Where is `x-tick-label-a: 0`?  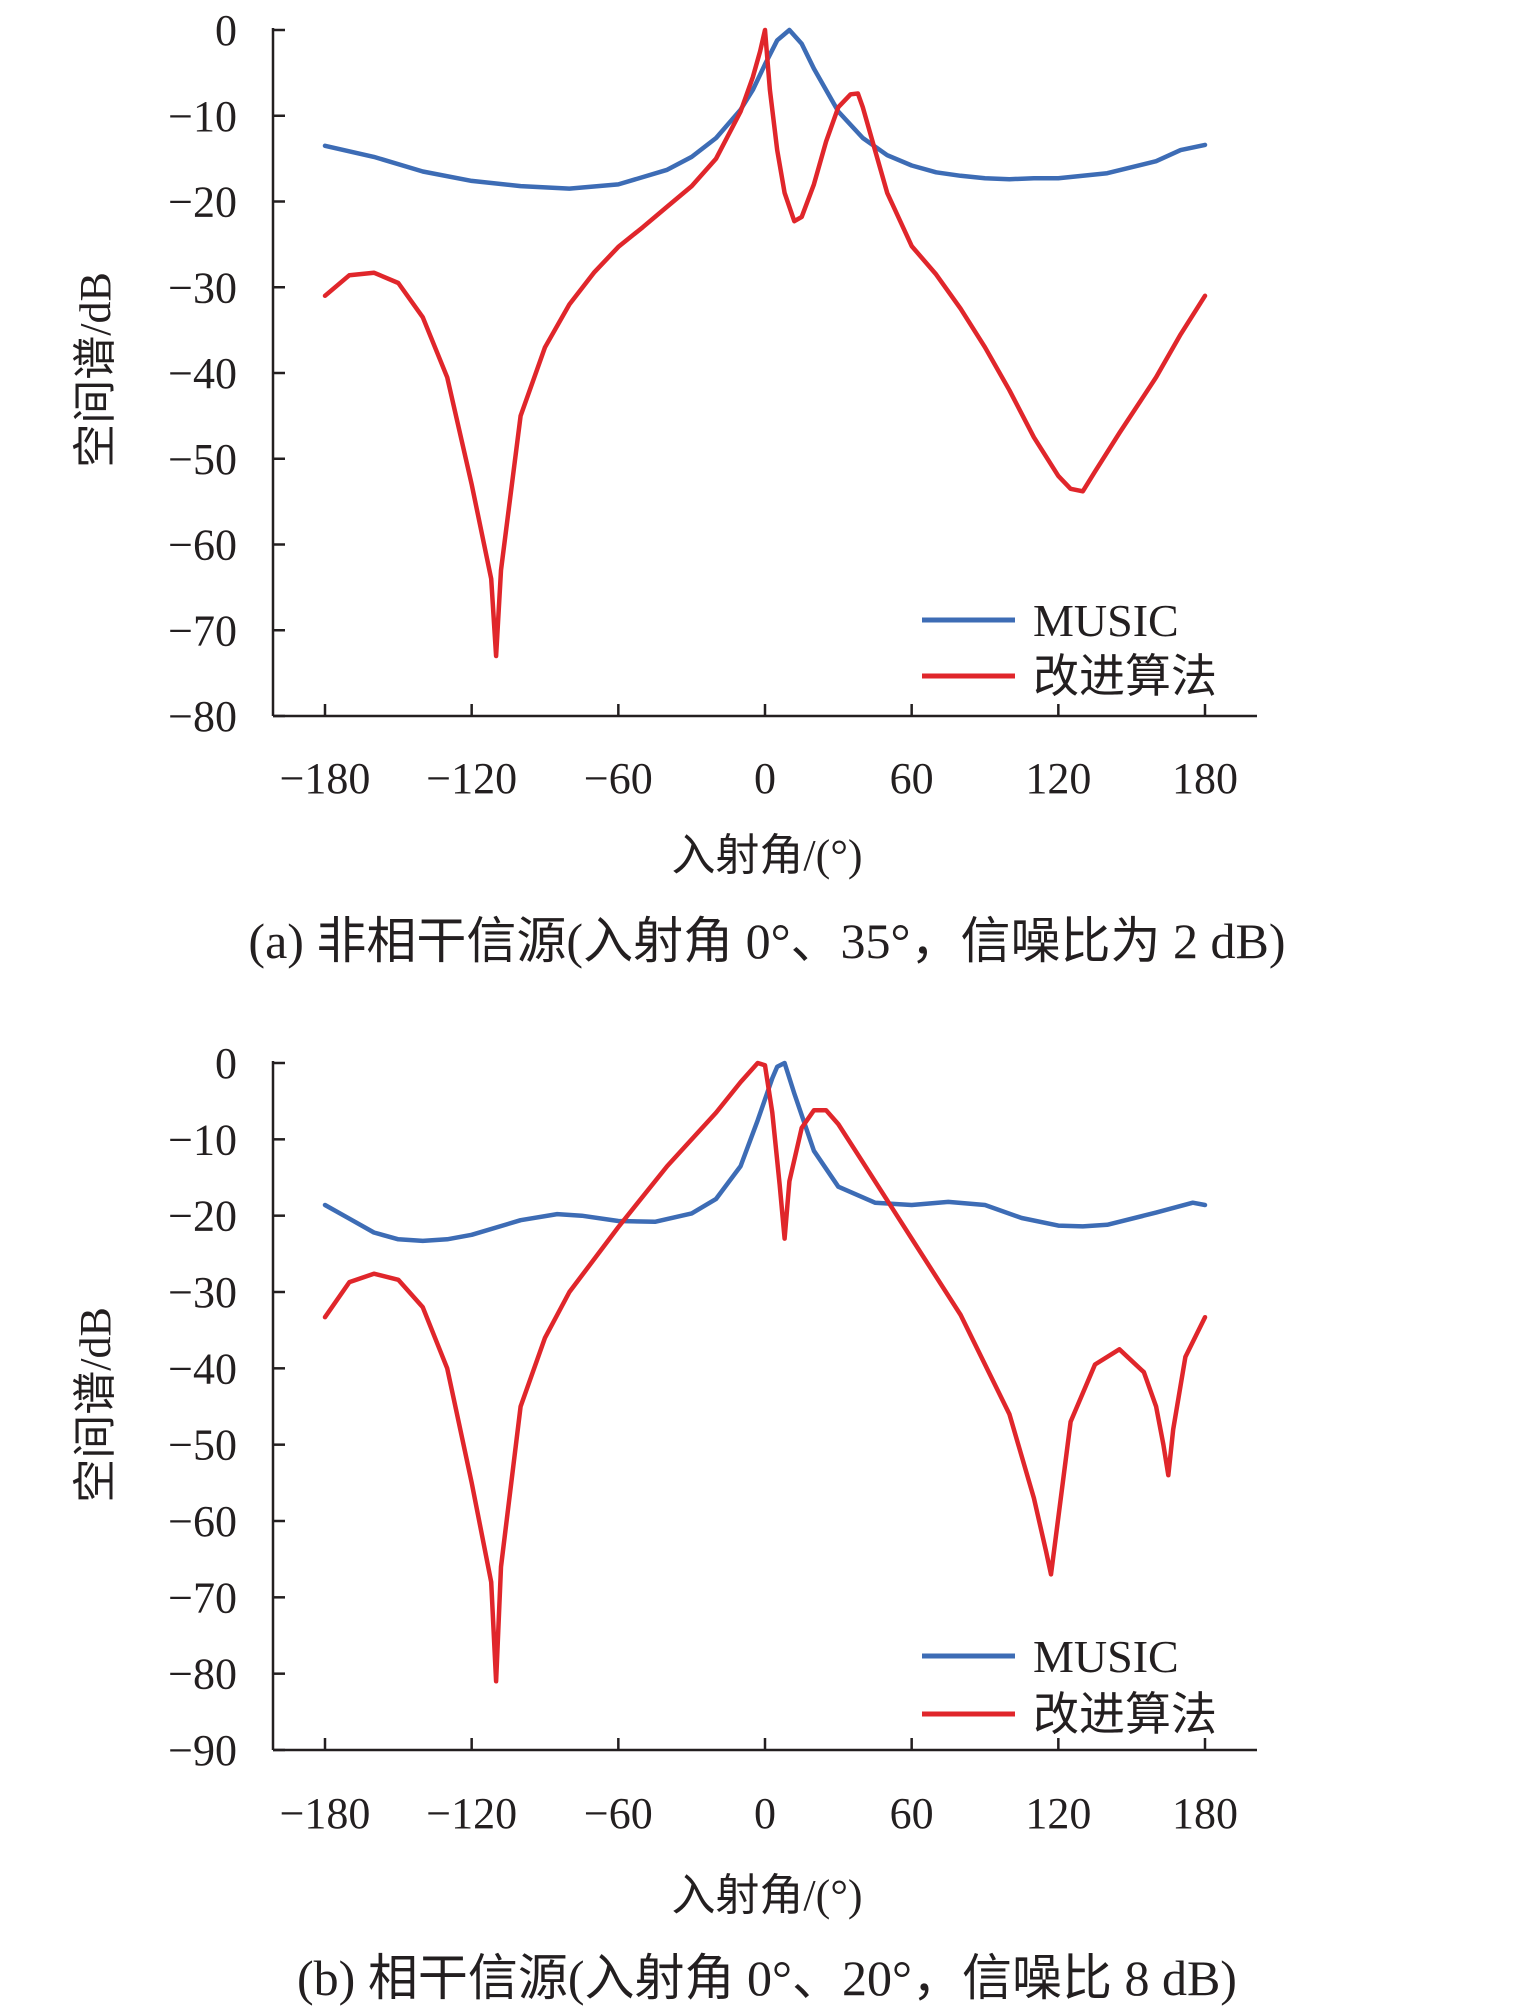
x-tick-label-a: 0 is located at coordinates (765, 778).